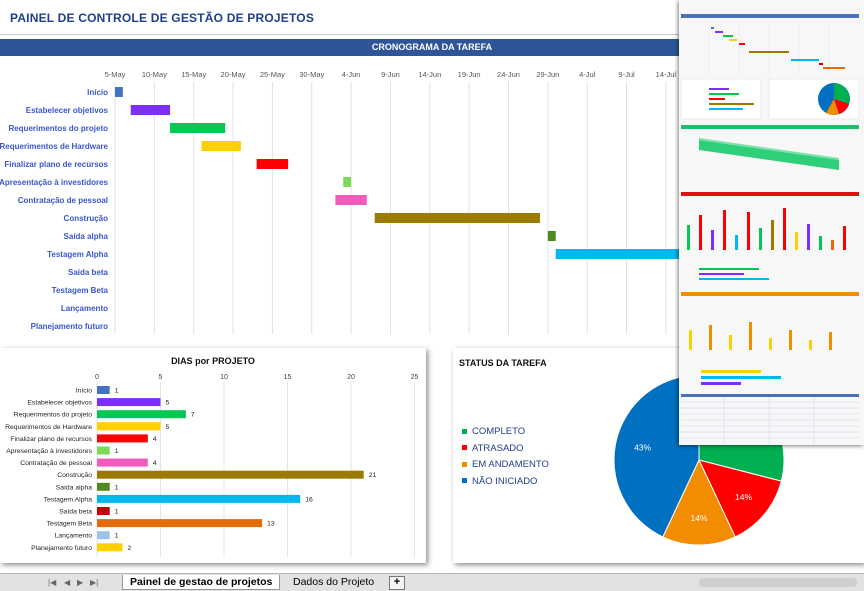  What do you see at coordinates (154, 74) in the screenshot?
I see `gantt-x-tick-label: 10-May` at bounding box center [154, 74].